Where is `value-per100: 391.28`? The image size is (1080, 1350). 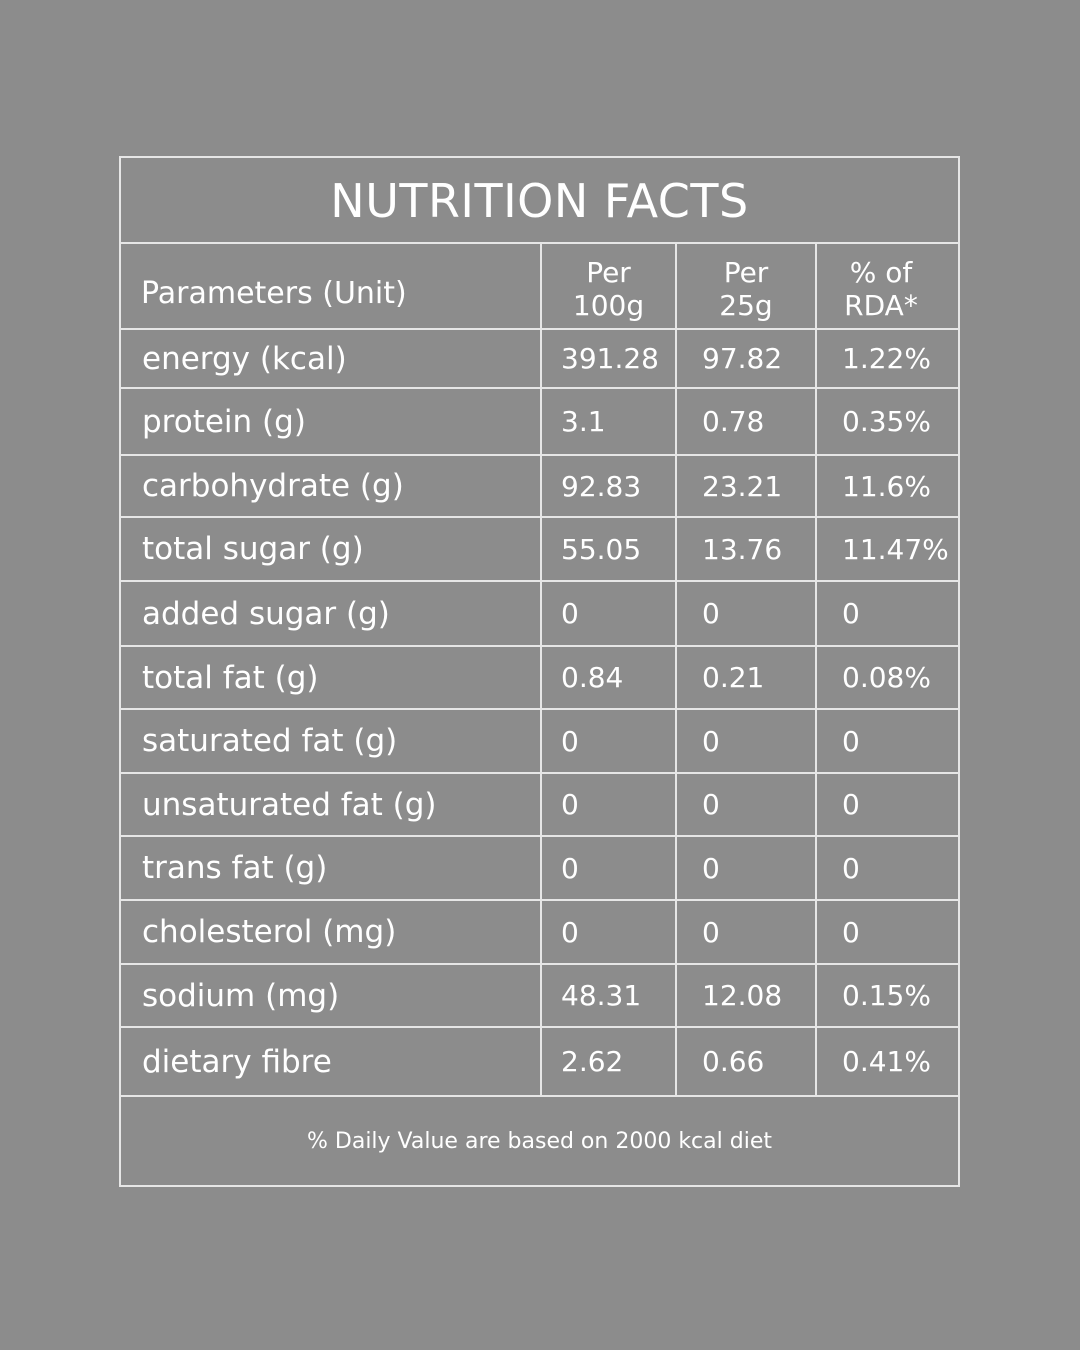 value-per100: 391.28 is located at coordinates (610, 358).